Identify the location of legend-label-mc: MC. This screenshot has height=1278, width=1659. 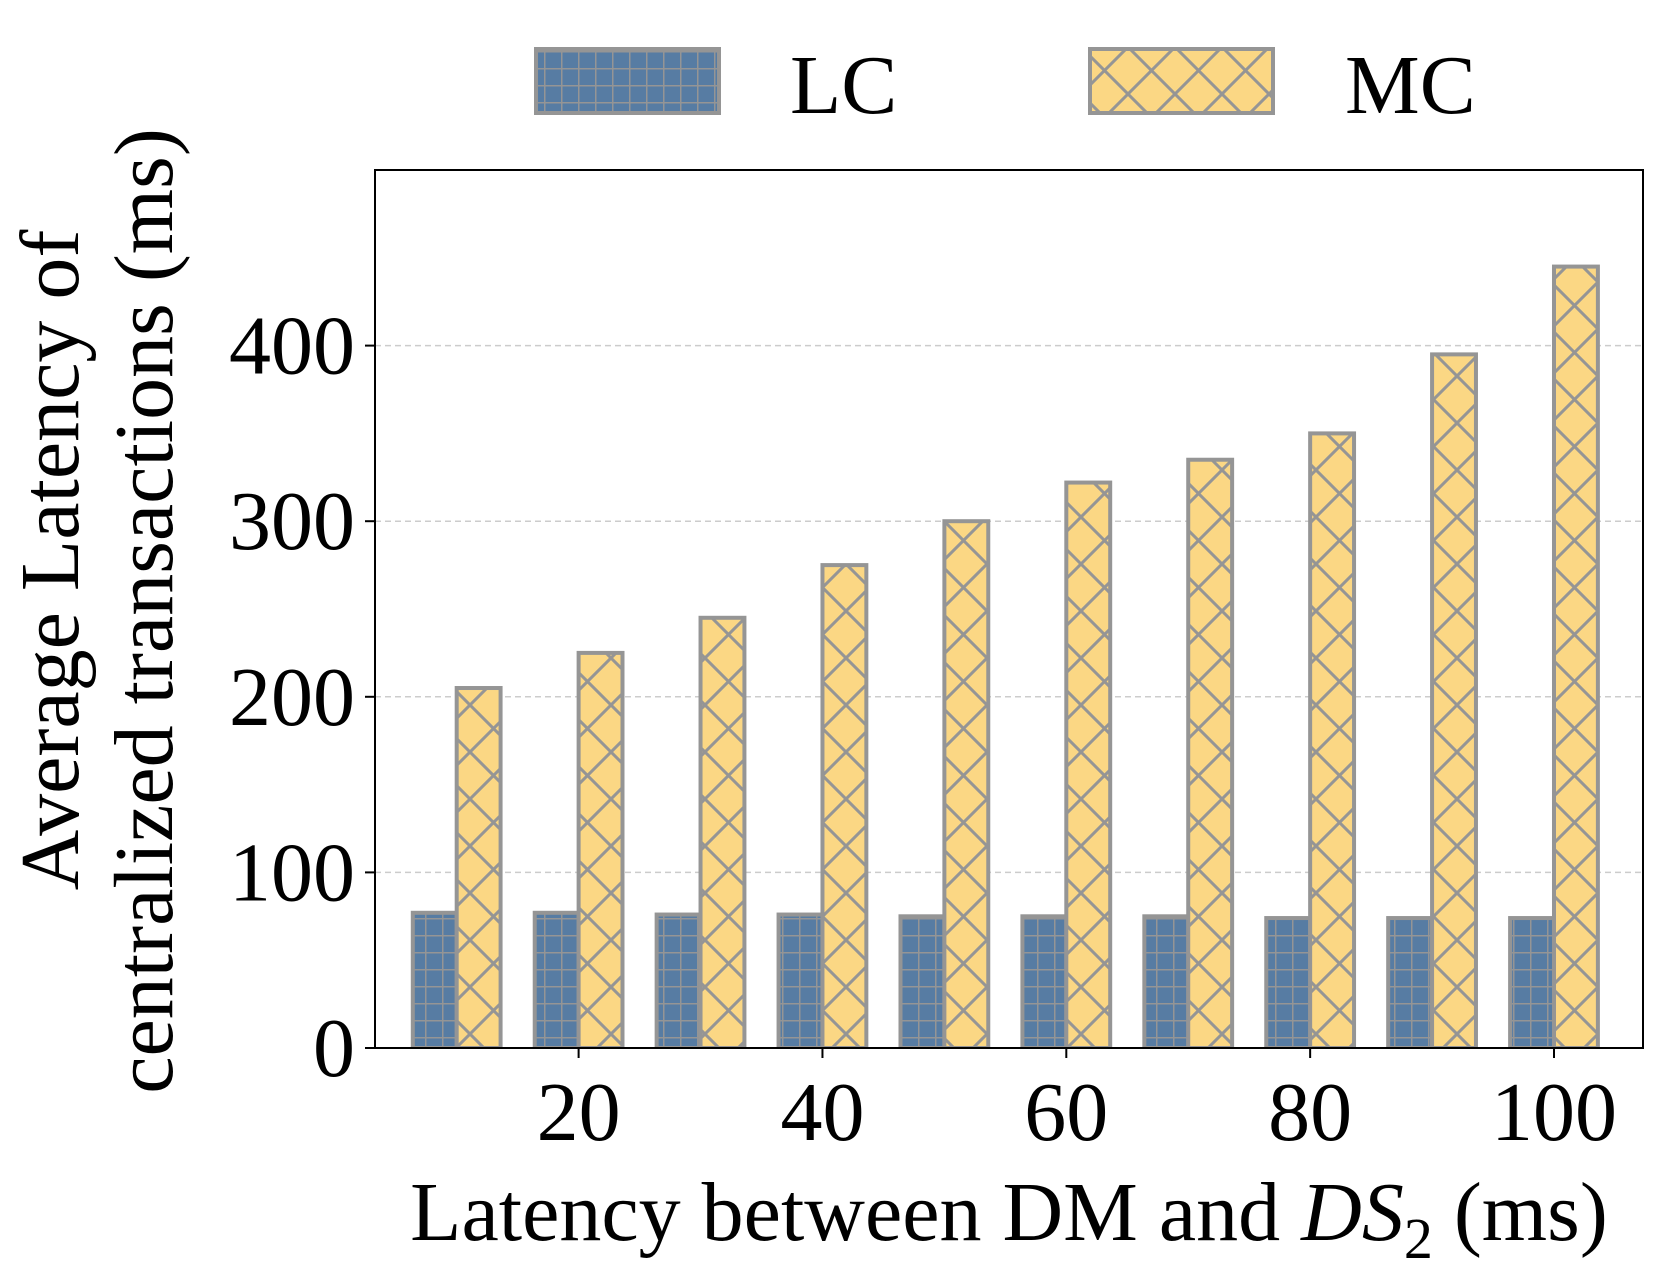
(1410, 85).